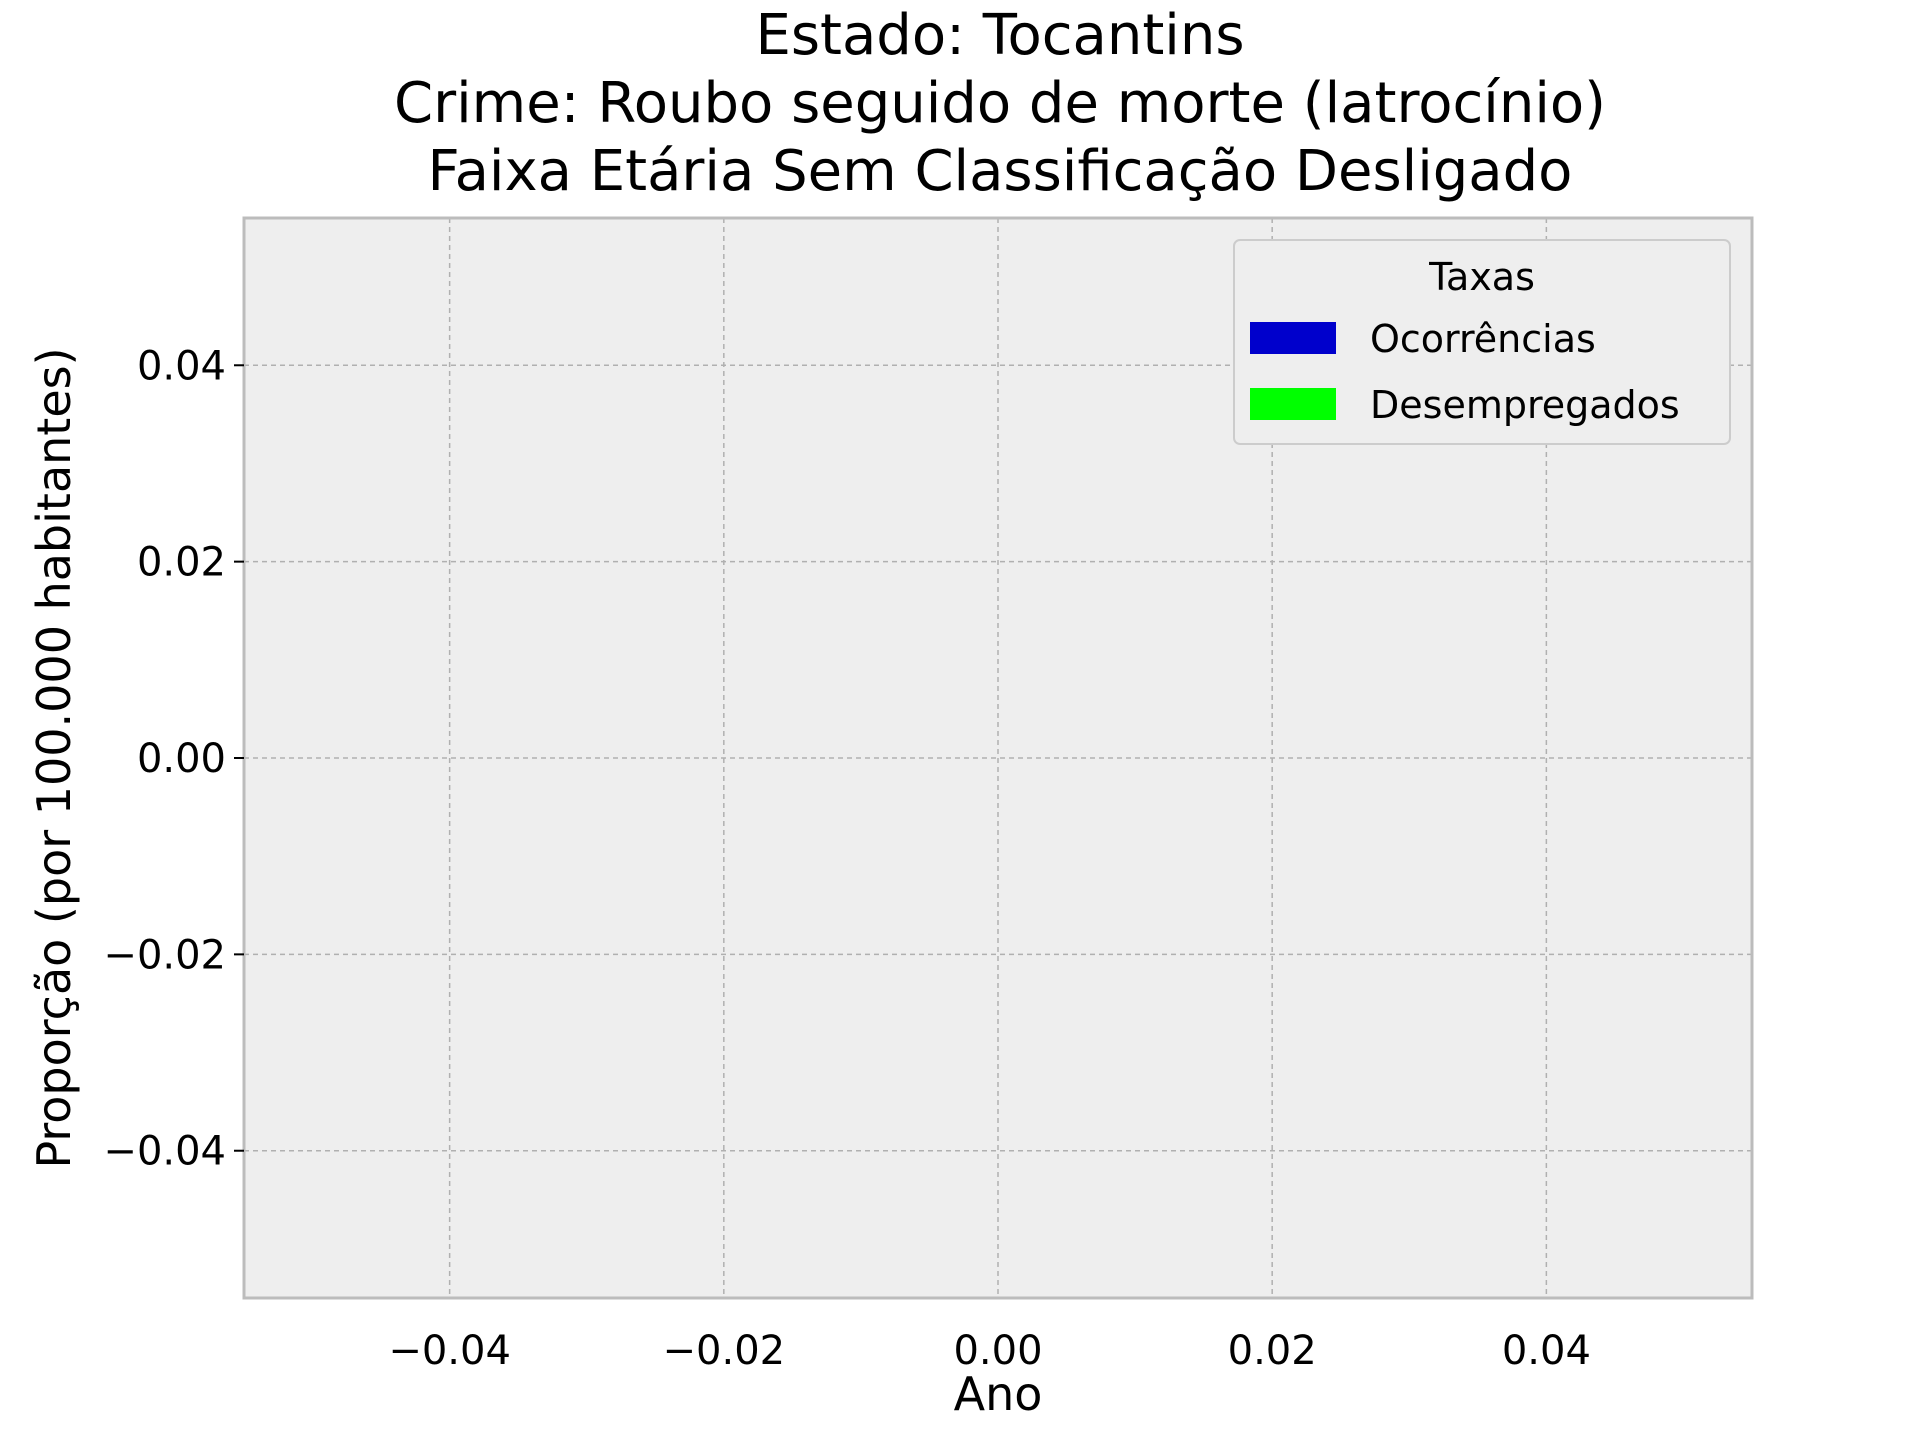 Image resolution: width=1920 pixels, height=1440 pixels. What do you see at coordinates (1481, 277) in the screenshot?
I see `legend-title: Taxas` at bounding box center [1481, 277].